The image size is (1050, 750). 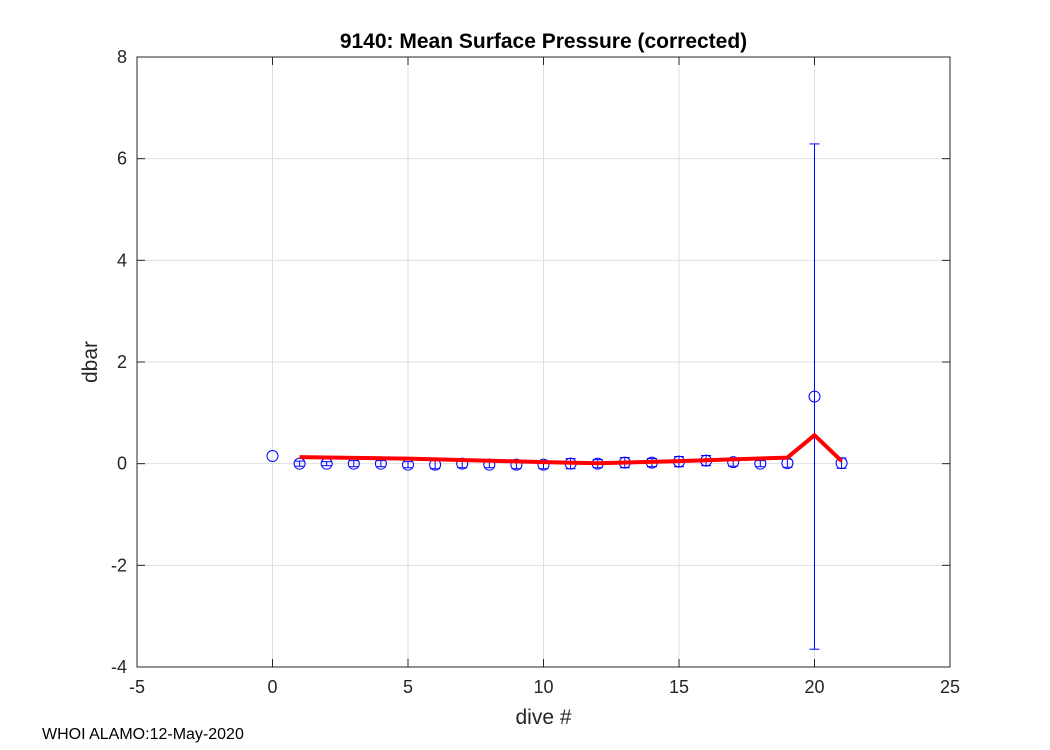 What do you see at coordinates (122, 362) in the screenshot?
I see `y-tick-label: 2` at bounding box center [122, 362].